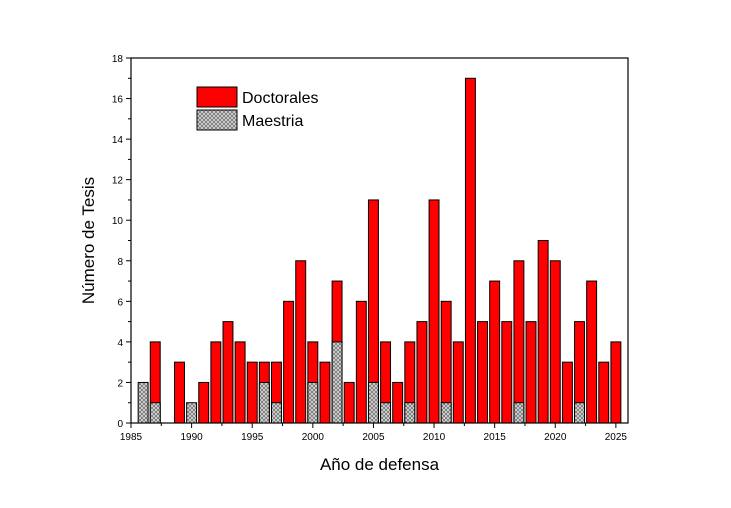 This screenshot has width=731, height=508. What do you see at coordinates (592, 352) in the screenshot?
I see `bar-doctorales-2023` at bounding box center [592, 352].